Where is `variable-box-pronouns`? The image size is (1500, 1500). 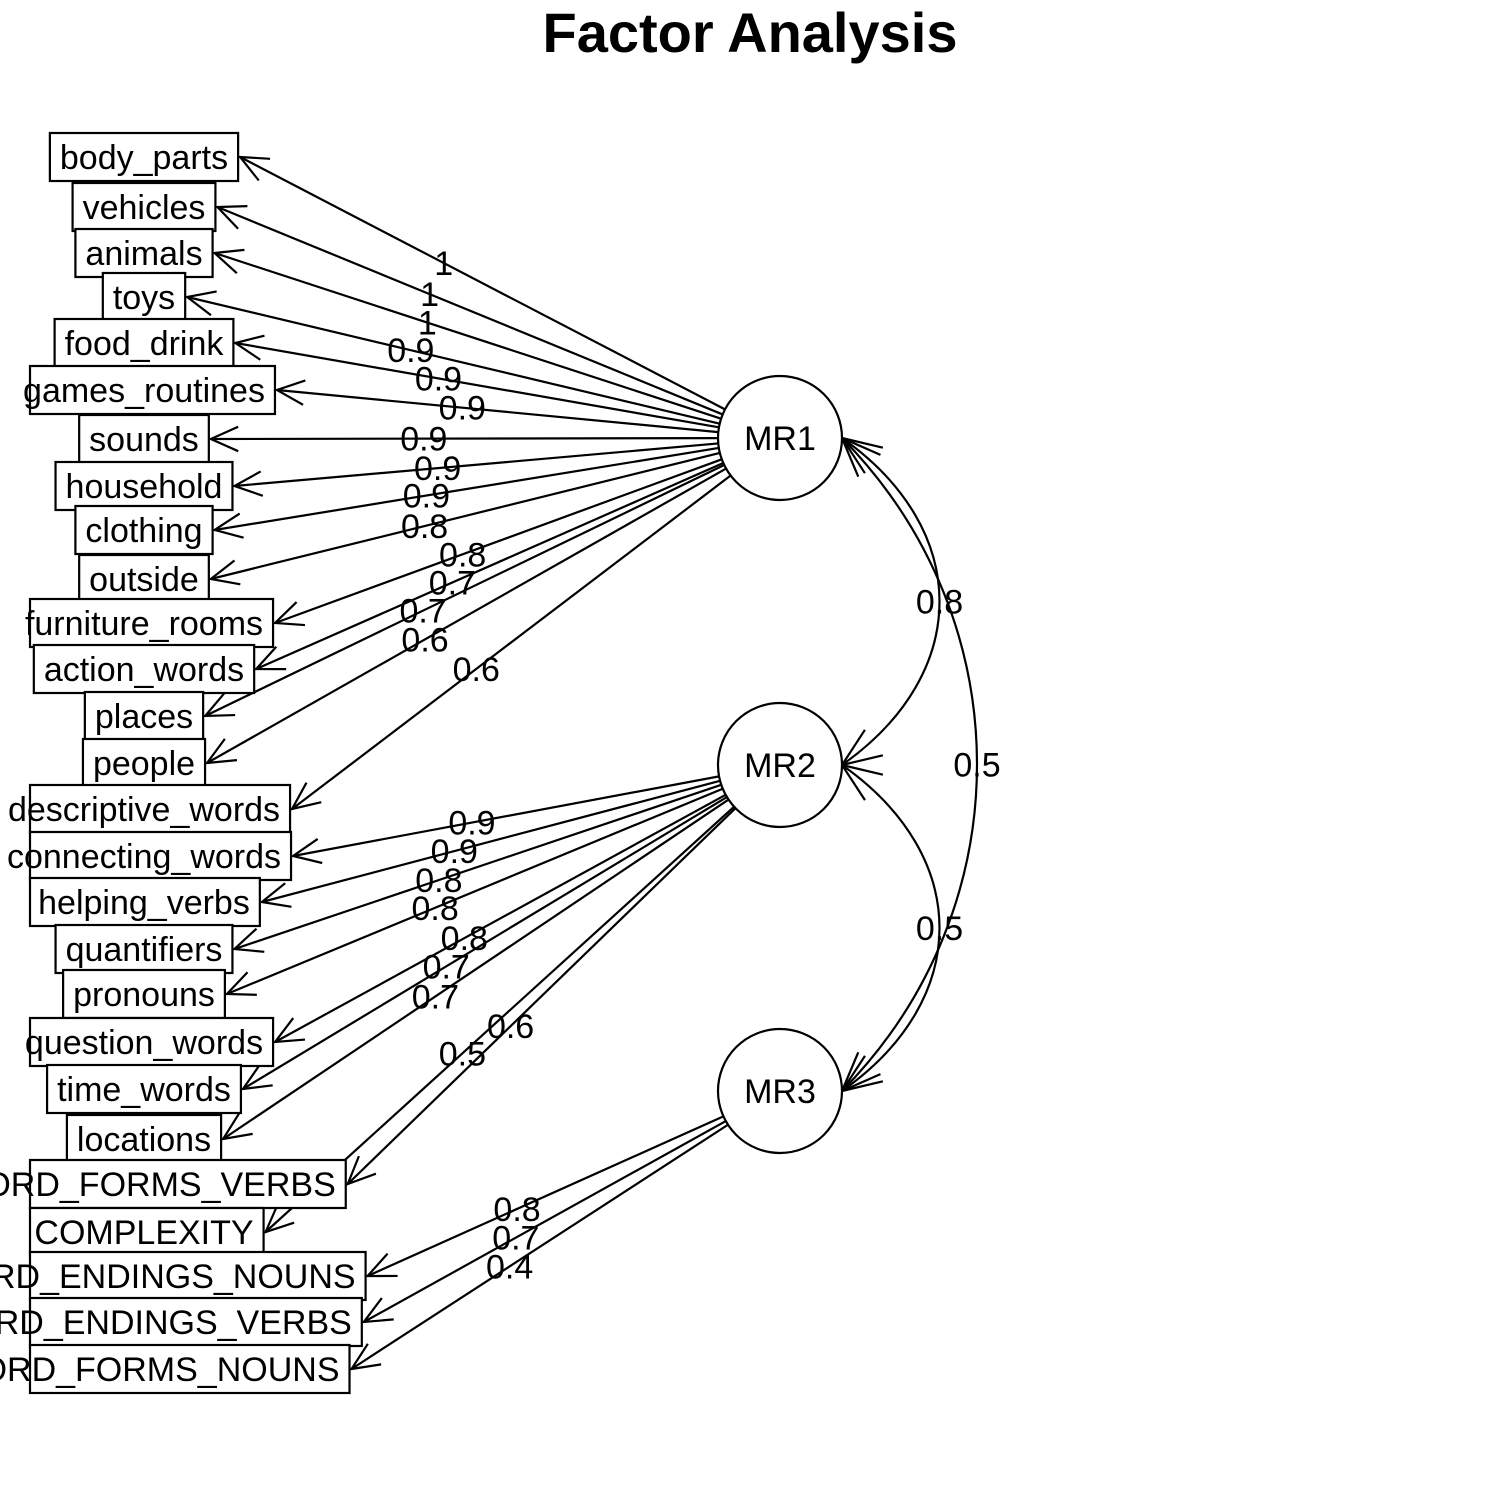 variable-box-pronouns is located at coordinates (144, 994).